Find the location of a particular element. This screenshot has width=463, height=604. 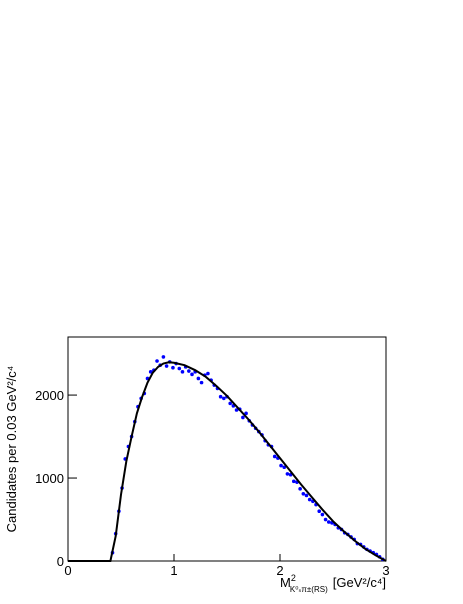

x-label-unit: [GeV²/c⁴] is located at coordinates (359, 582).